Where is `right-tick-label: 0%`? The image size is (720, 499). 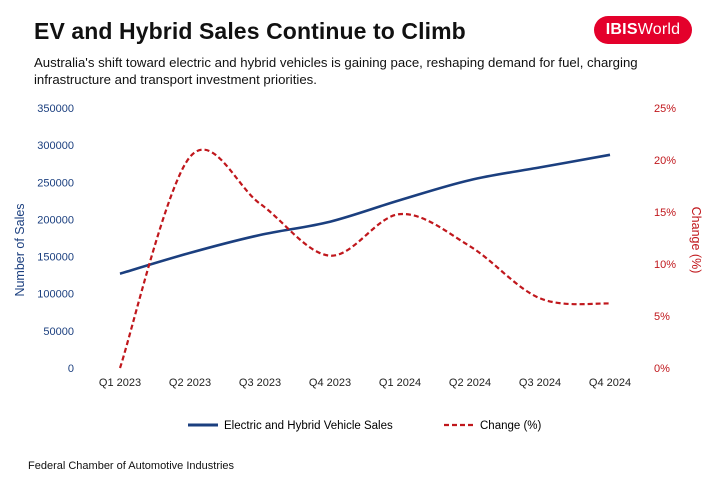 right-tick-label: 0% is located at coordinates (662, 369).